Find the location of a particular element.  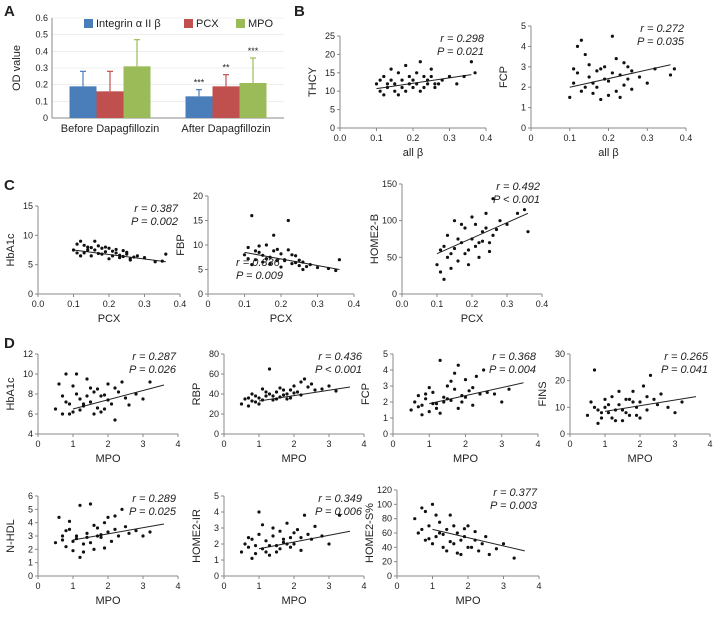

d1-x-tick-label: 2 is located at coordinates (107, 444).